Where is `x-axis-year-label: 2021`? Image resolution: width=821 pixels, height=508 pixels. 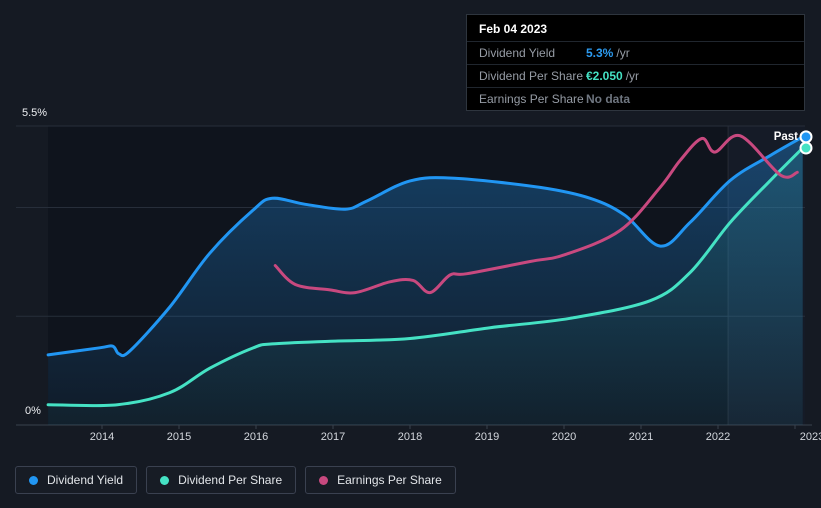 x-axis-year-label: 2021 is located at coordinates (641, 437).